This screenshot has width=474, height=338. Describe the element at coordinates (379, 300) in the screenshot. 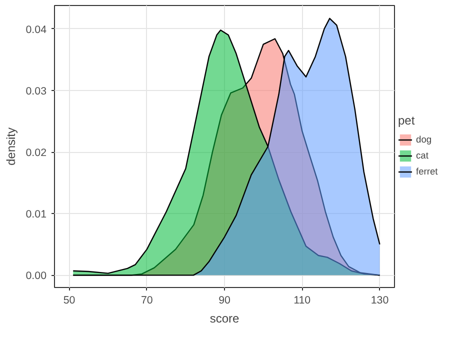

I see `x-tick-label: 130` at that location.